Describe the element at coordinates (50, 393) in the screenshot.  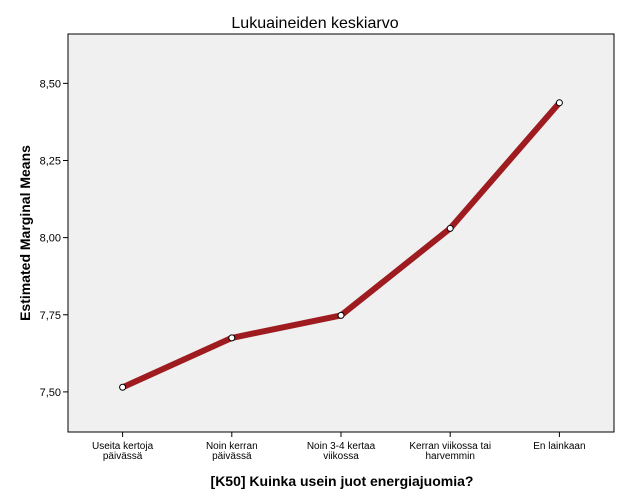
I see `y-tick-label: 7,50` at that location.